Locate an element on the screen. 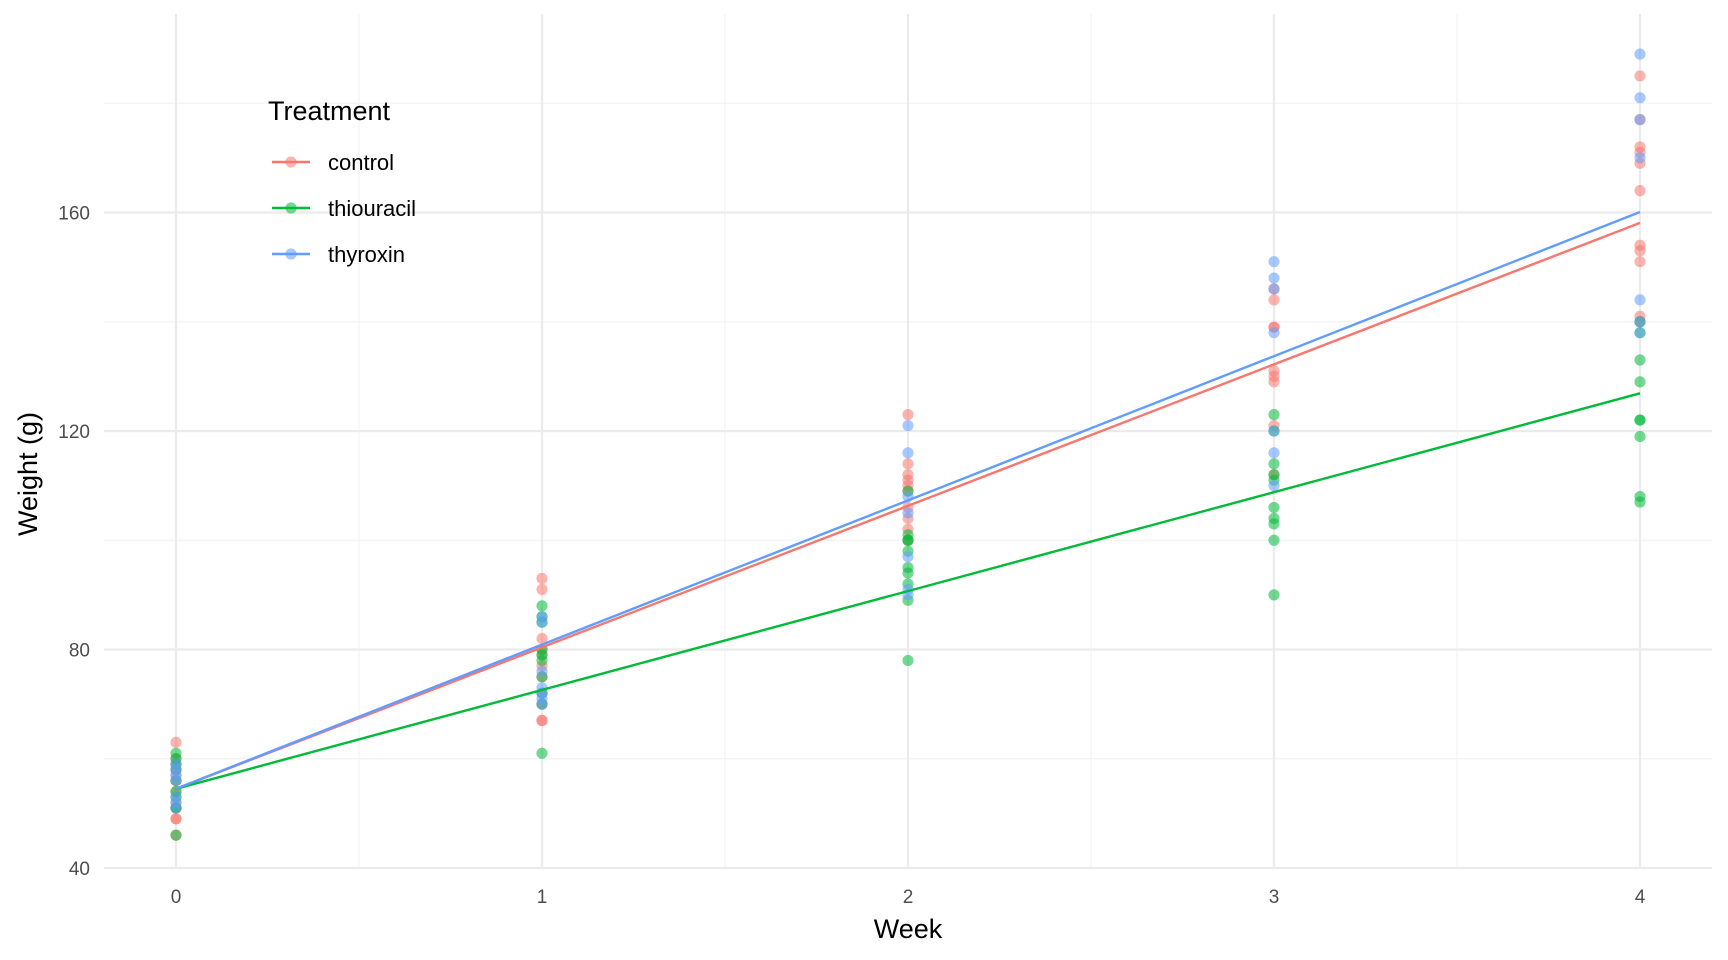 The image size is (1728, 960). y-tick-label: 120 is located at coordinates (74, 432).